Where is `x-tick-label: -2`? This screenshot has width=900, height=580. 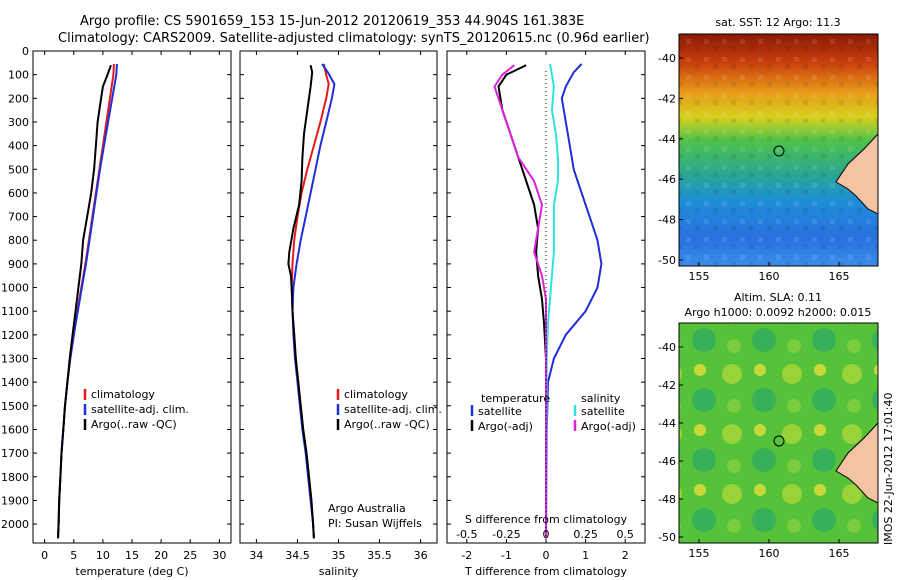
x-tick-label: -2 is located at coordinates (466, 555).